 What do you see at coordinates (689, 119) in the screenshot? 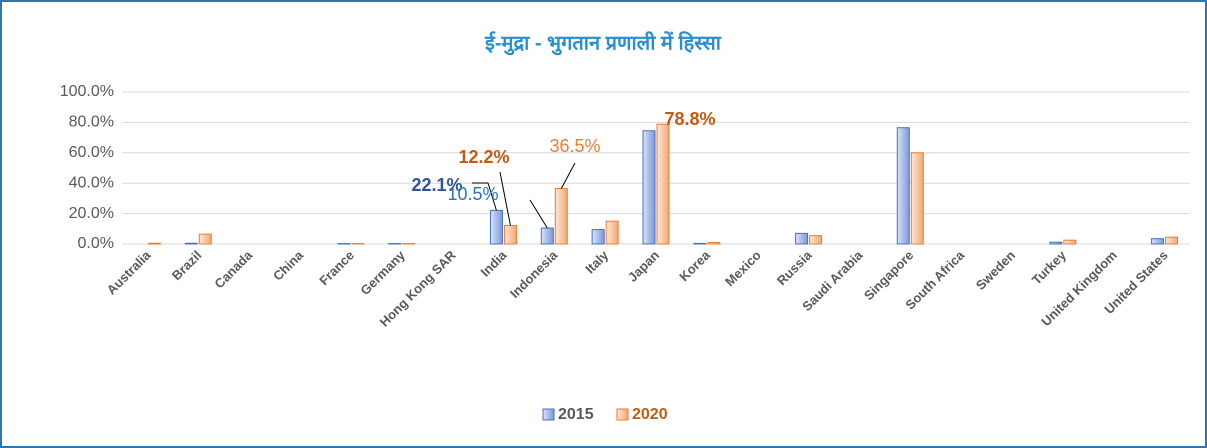
I see `data-label: 78.8%` at bounding box center [689, 119].